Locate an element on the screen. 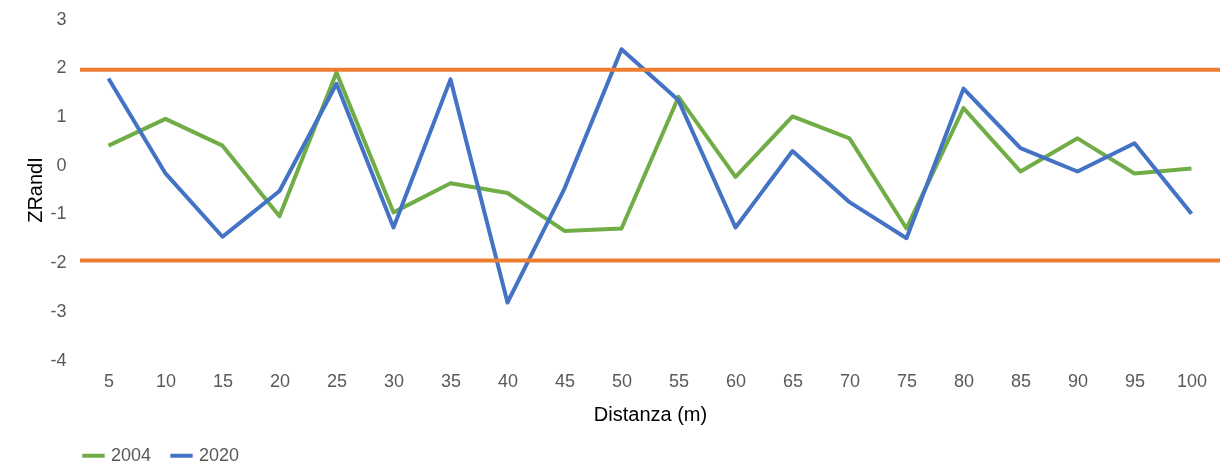  legend-label: 2020 is located at coordinates (219, 454).